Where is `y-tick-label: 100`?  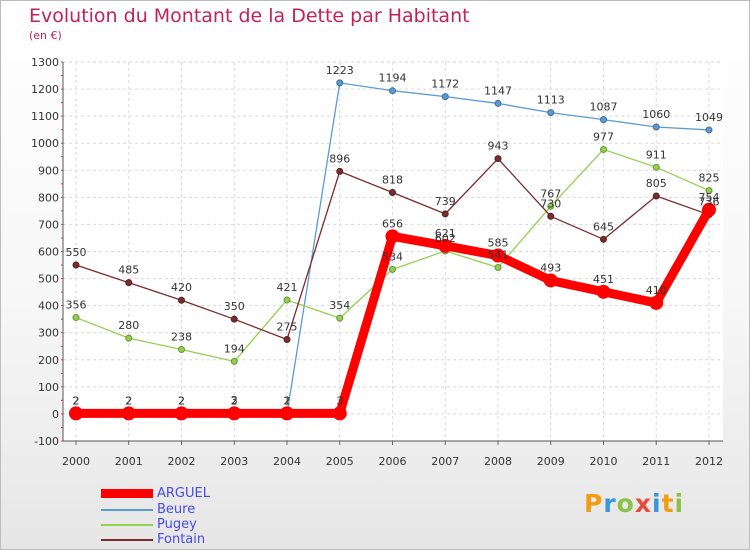
y-tick-label: 100 is located at coordinates (48, 387).